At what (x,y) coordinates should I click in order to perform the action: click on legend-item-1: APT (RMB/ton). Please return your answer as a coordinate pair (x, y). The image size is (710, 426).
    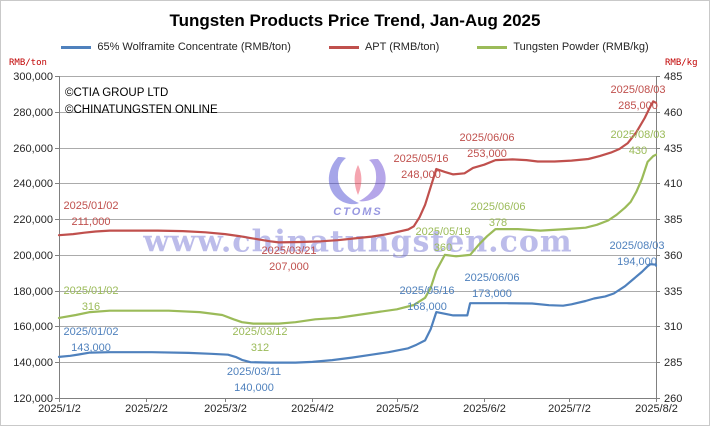
    Looking at the image, I should click on (384, 47).